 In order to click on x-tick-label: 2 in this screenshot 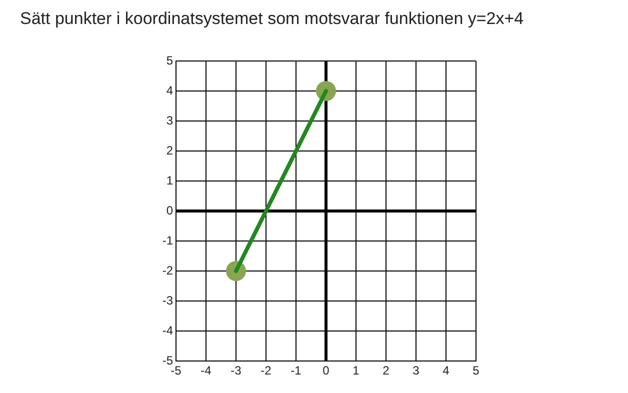, I will do `click(386, 371)`.